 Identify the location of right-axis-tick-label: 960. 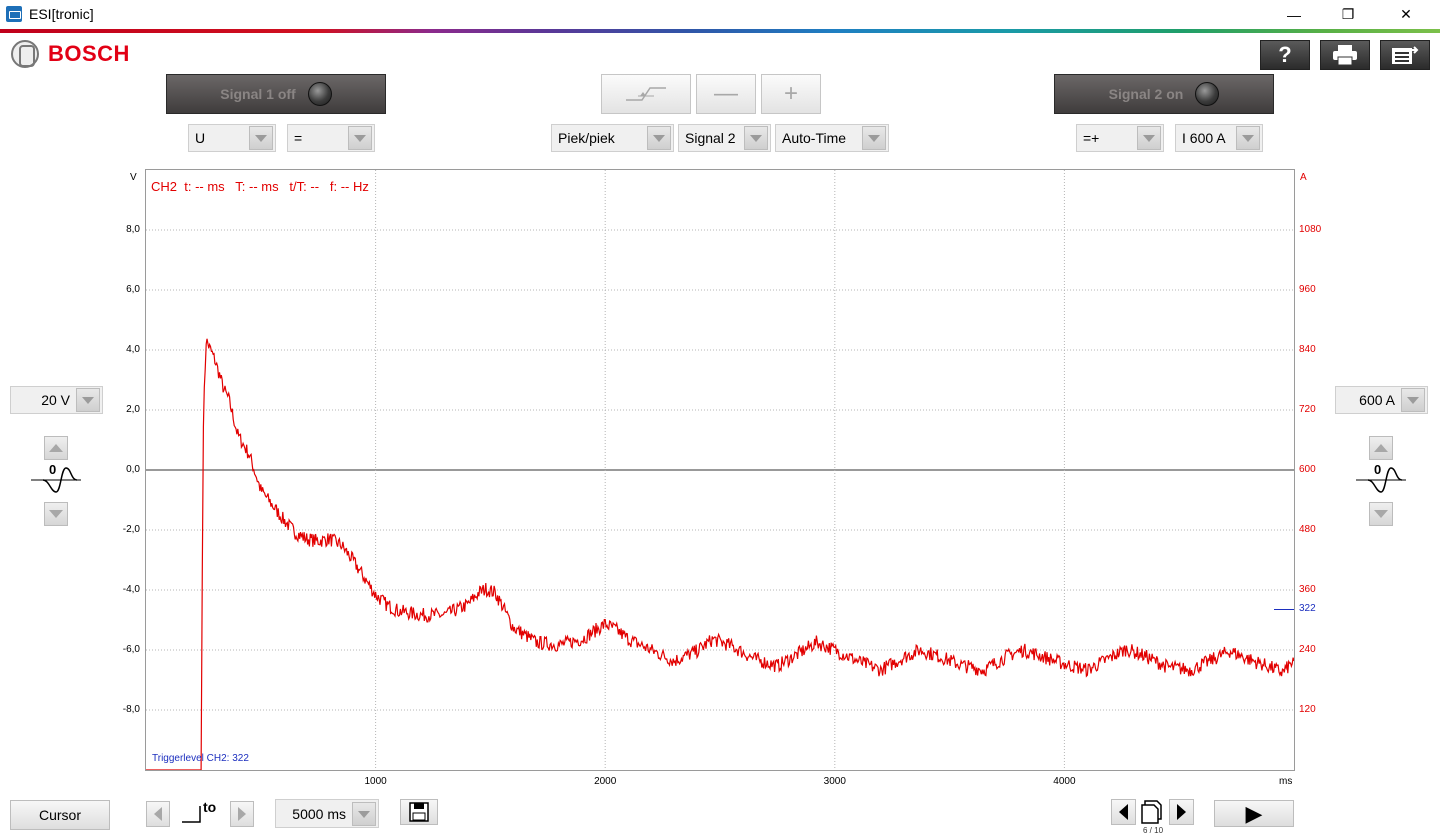
(1307, 289).